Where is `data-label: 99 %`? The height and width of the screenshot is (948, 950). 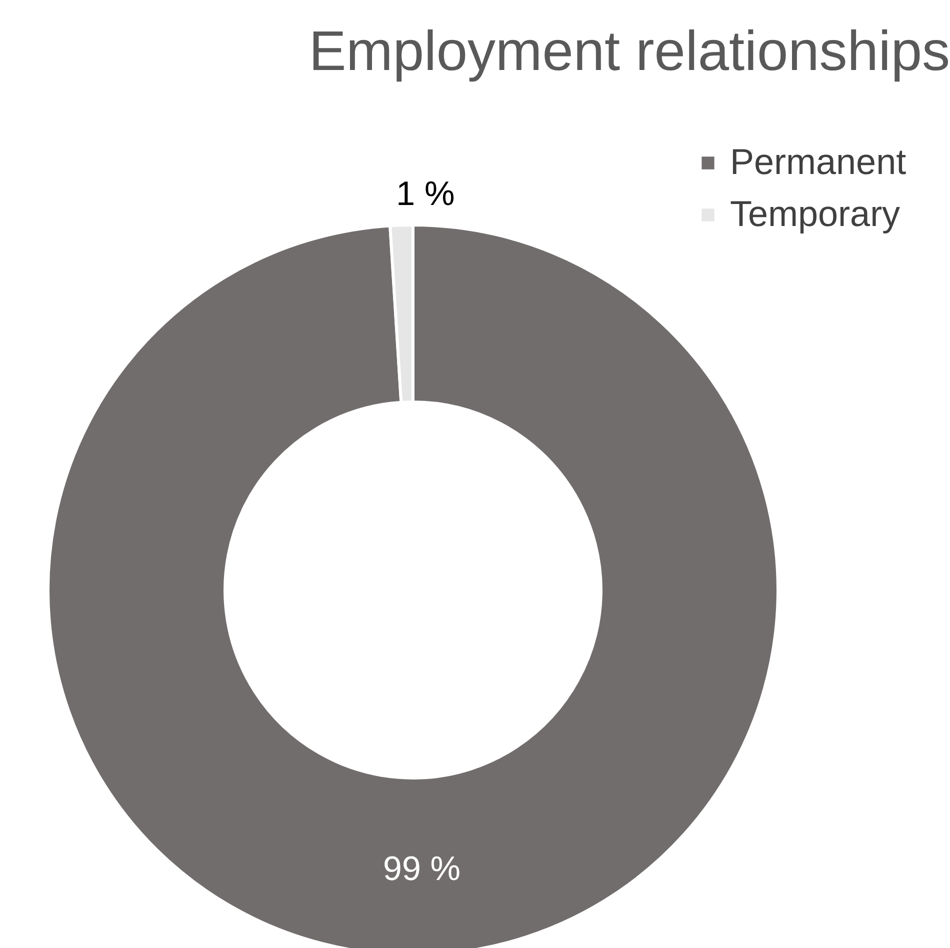
data-label: 99 % is located at coordinates (422, 869).